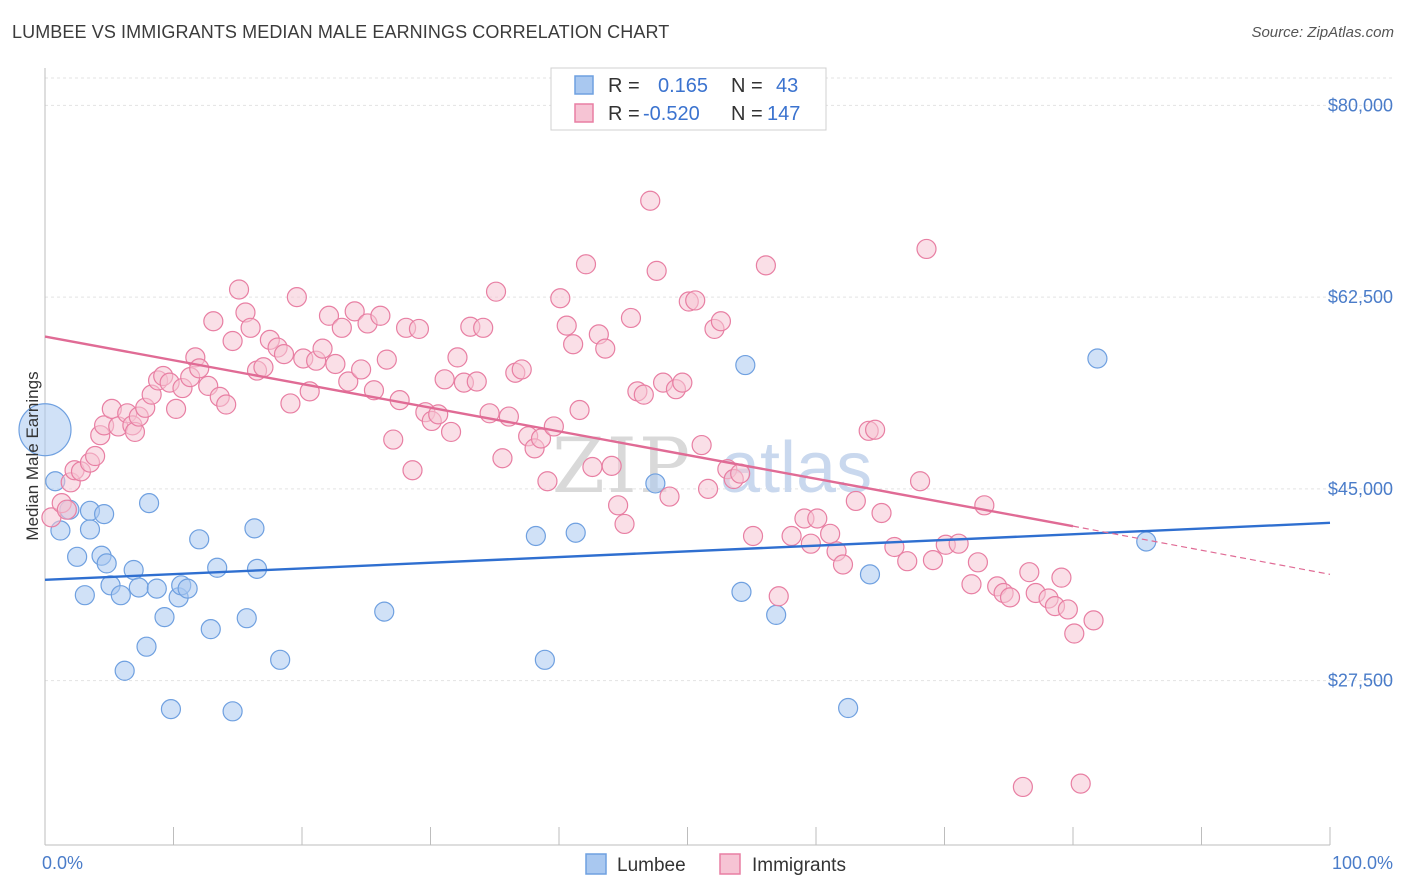 This screenshot has height=892, width=1406. I want to click on bottom-legend-swatch-lumbee, so click(596, 864).